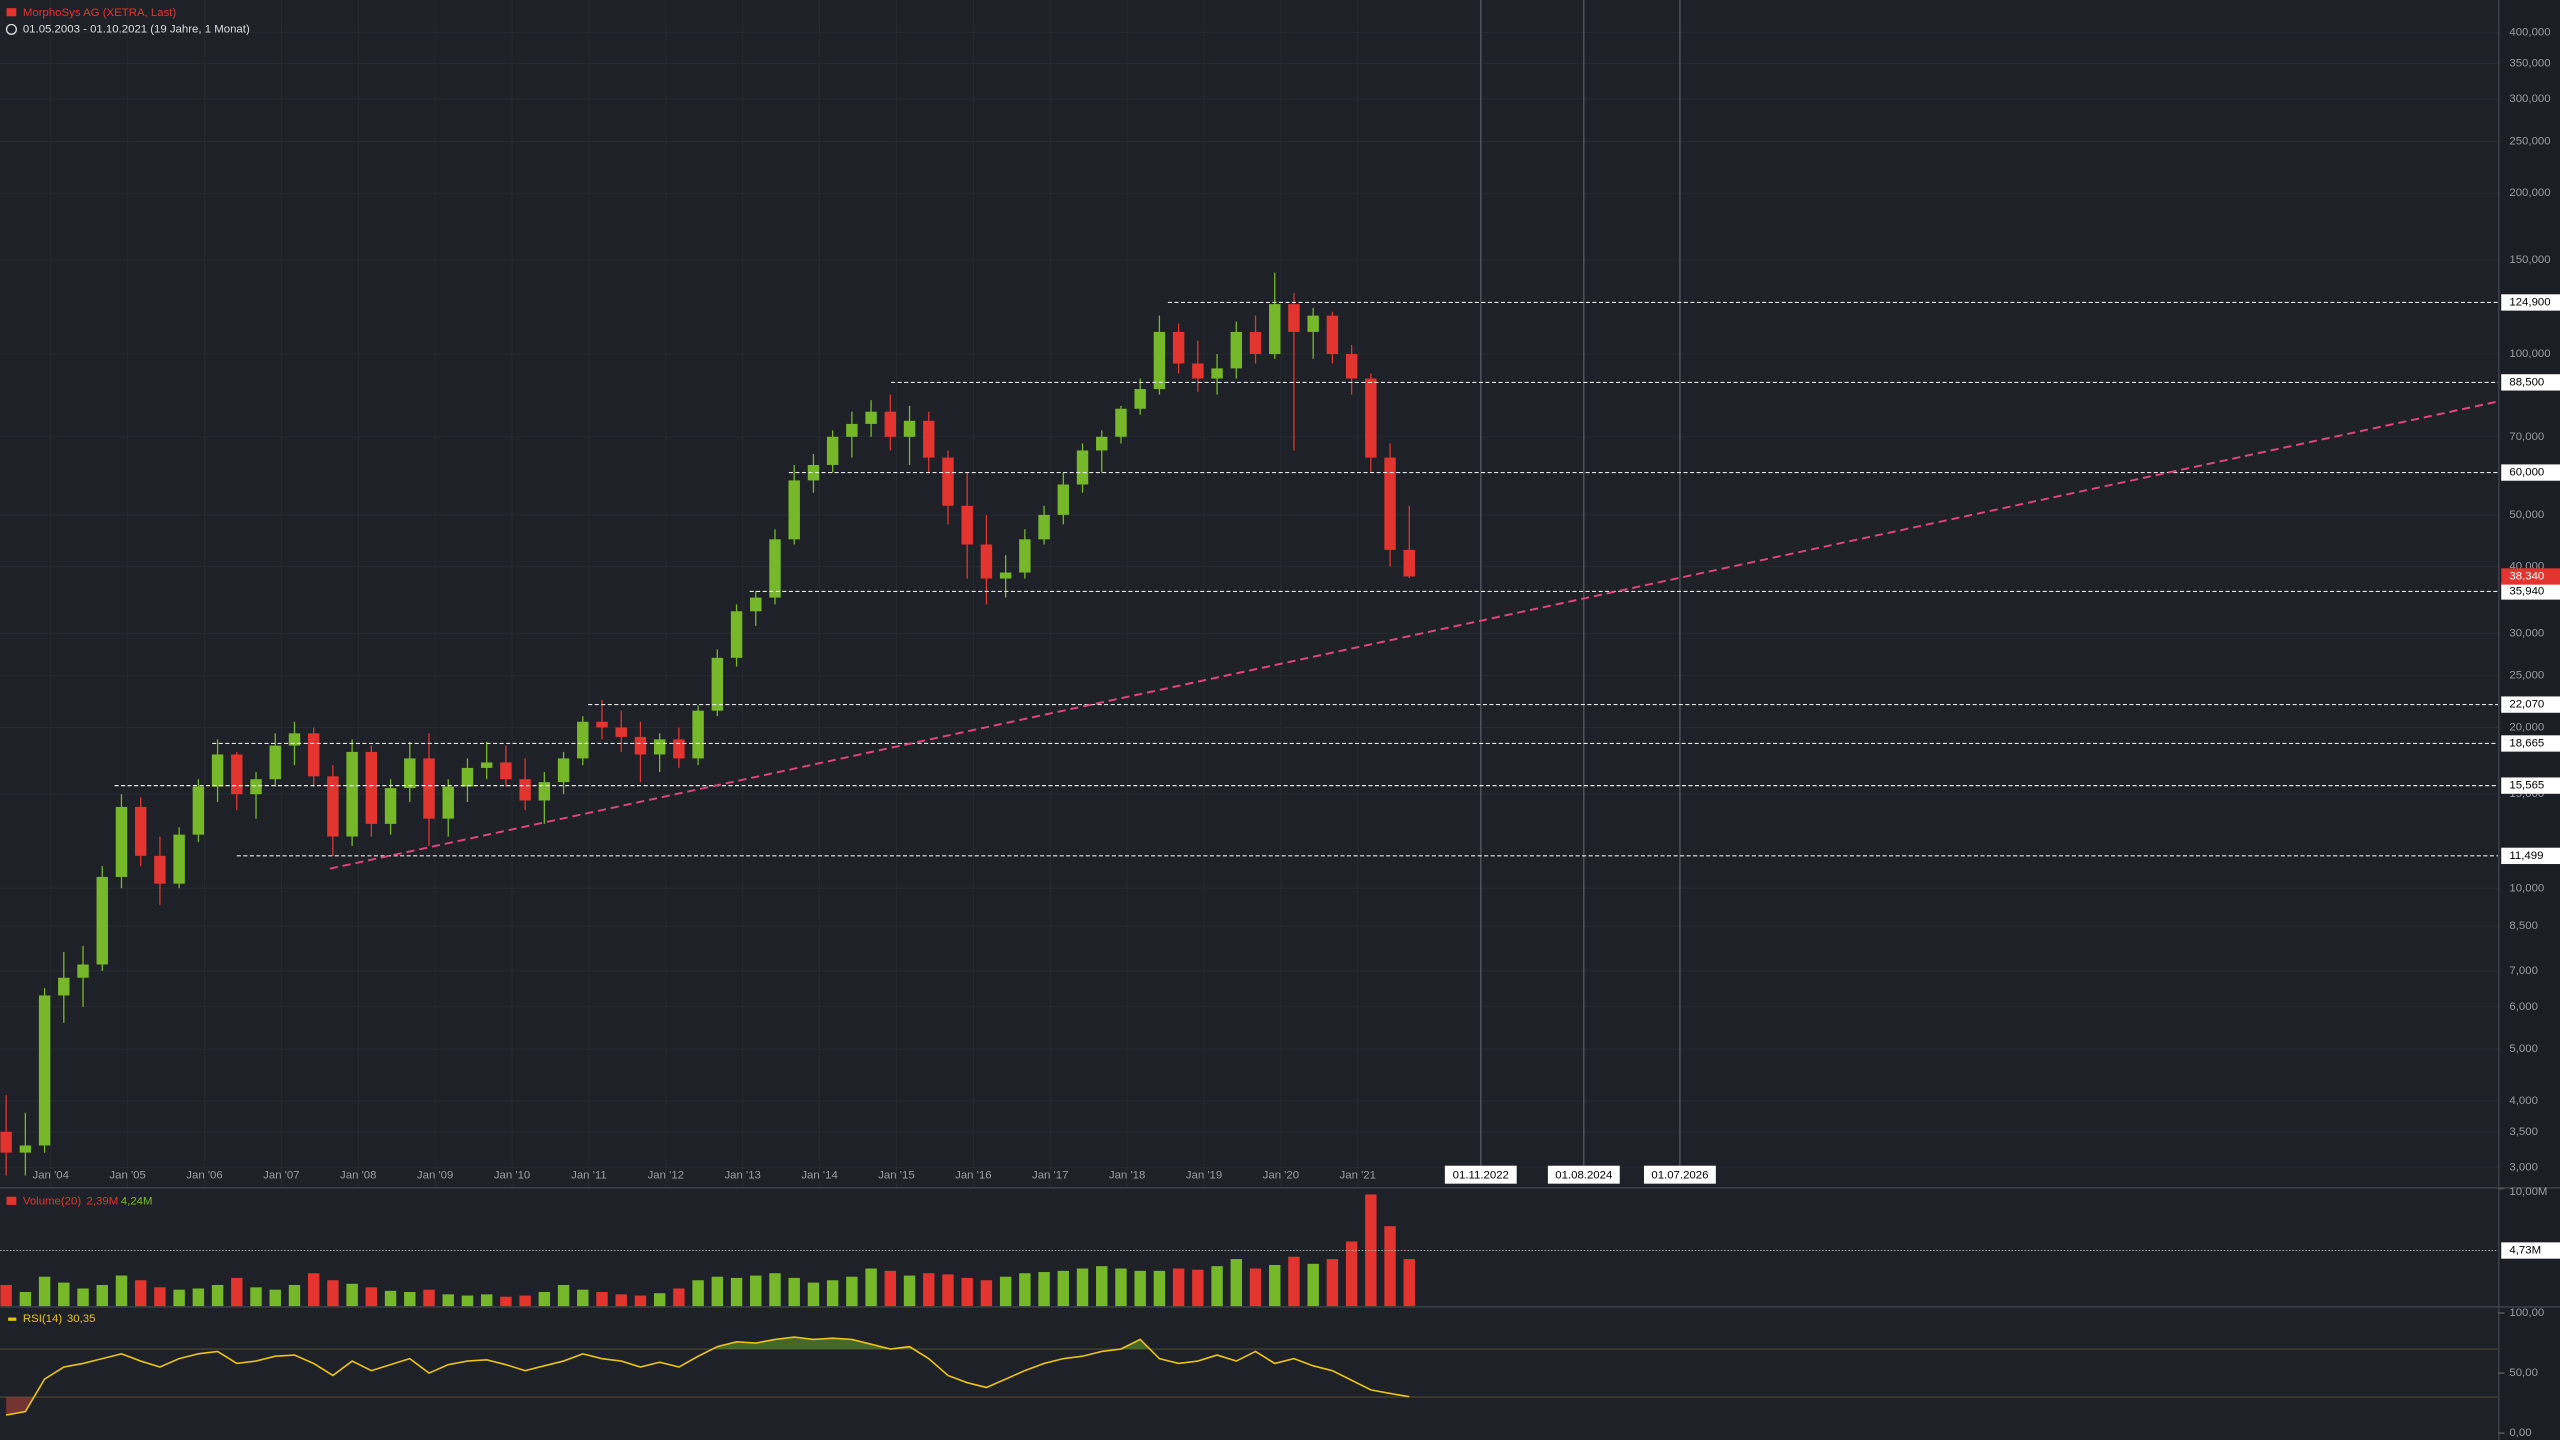 The height and width of the screenshot is (1440, 2560). What do you see at coordinates (435, 1176) in the screenshot?
I see `x-tick-label: Jan '09` at bounding box center [435, 1176].